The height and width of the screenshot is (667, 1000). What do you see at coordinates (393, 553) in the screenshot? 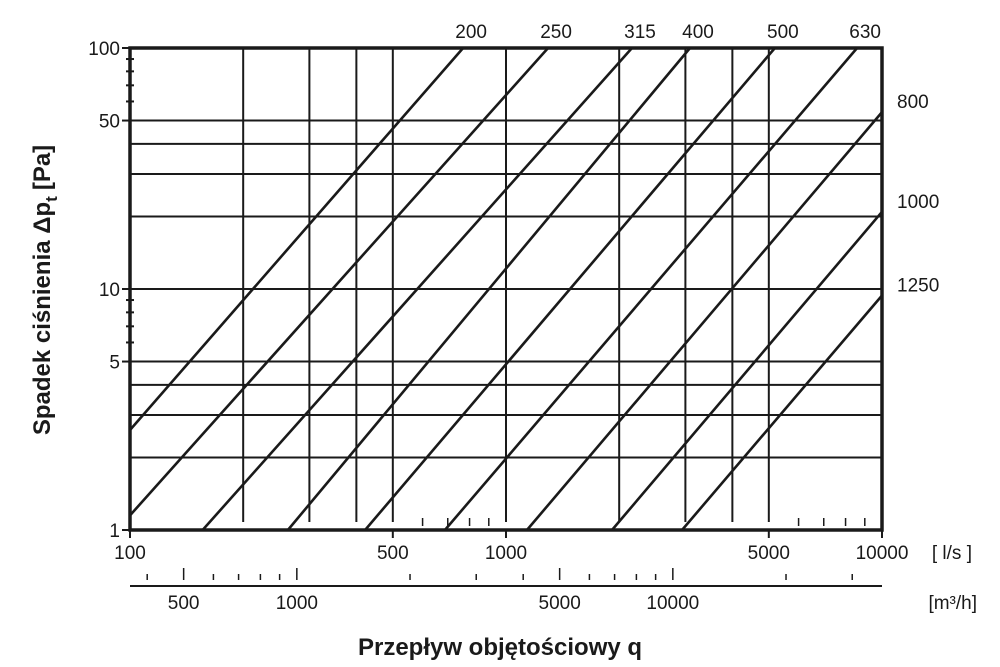
I see `x-tick-label: 500` at bounding box center [393, 553].